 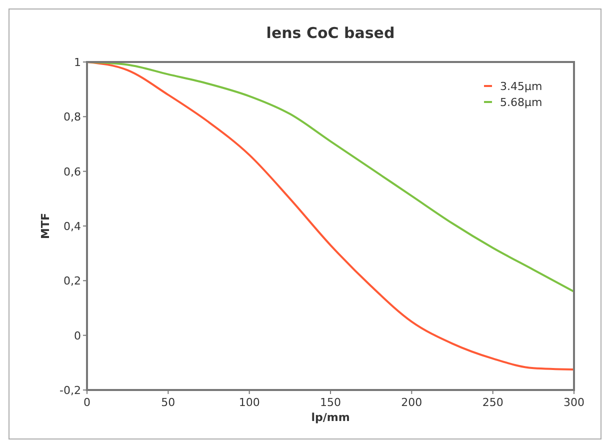 What do you see at coordinates (574, 402) in the screenshot?
I see `x-tick-label: 300` at bounding box center [574, 402].